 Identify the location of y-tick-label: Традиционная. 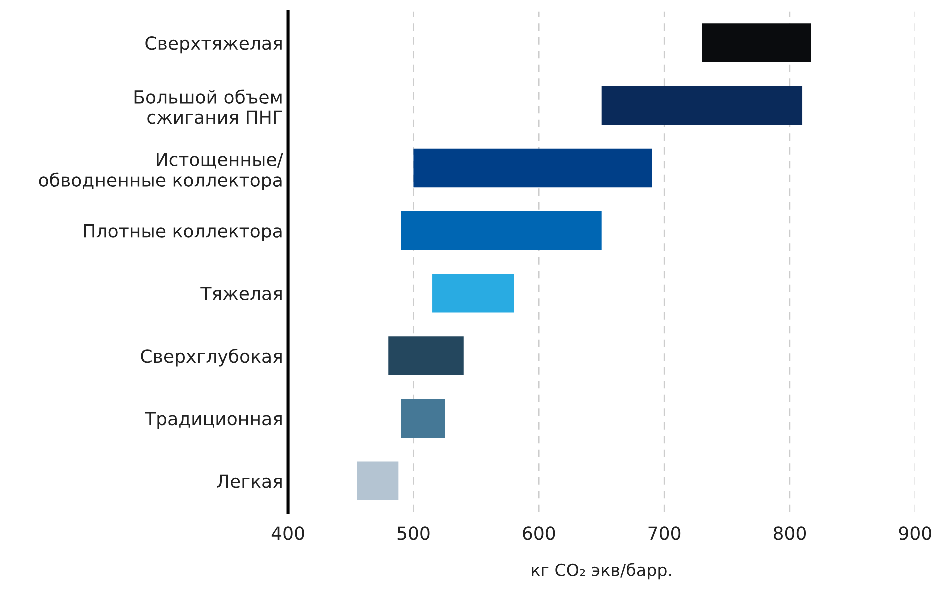
(213, 421).